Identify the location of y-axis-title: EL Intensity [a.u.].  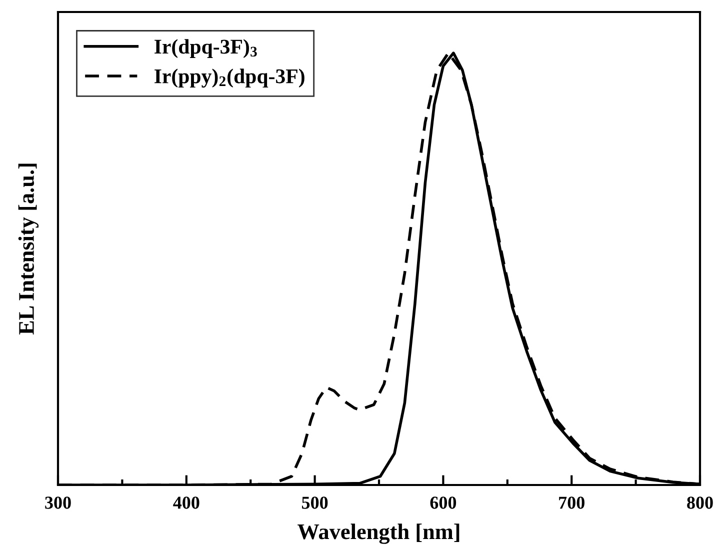
(28, 249).